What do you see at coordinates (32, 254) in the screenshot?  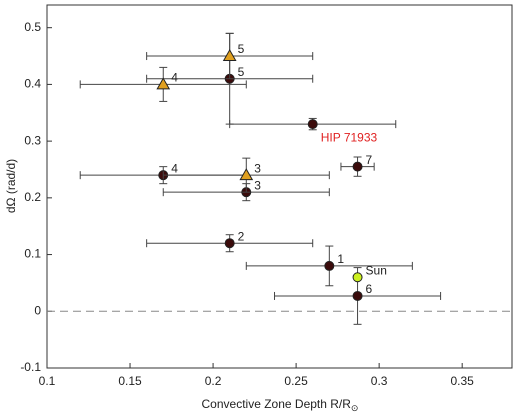 I see `y-tick-label: 0.1` at bounding box center [32, 254].